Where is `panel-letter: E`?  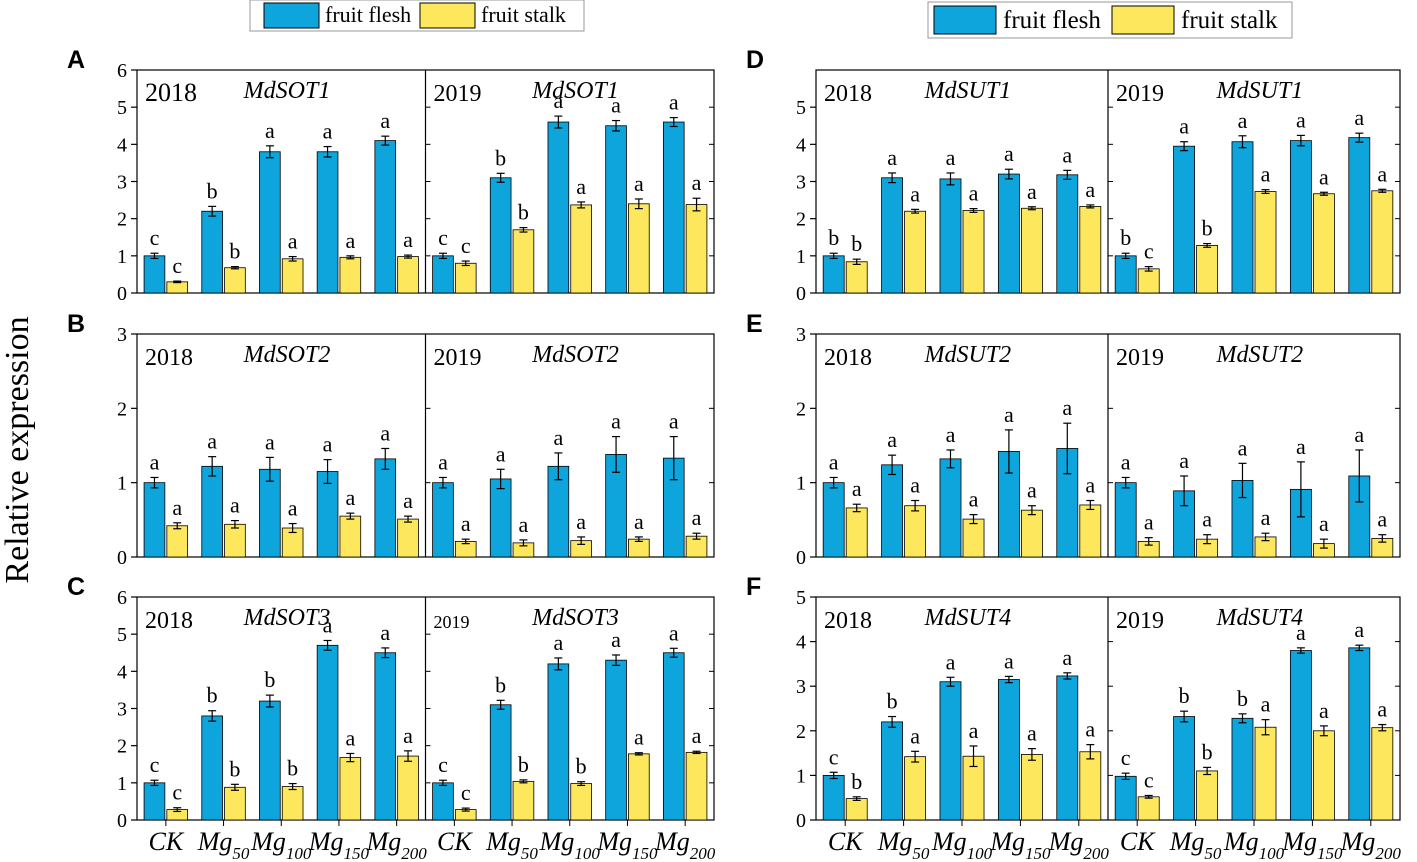
panel-letter: E is located at coordinates (754, 324).